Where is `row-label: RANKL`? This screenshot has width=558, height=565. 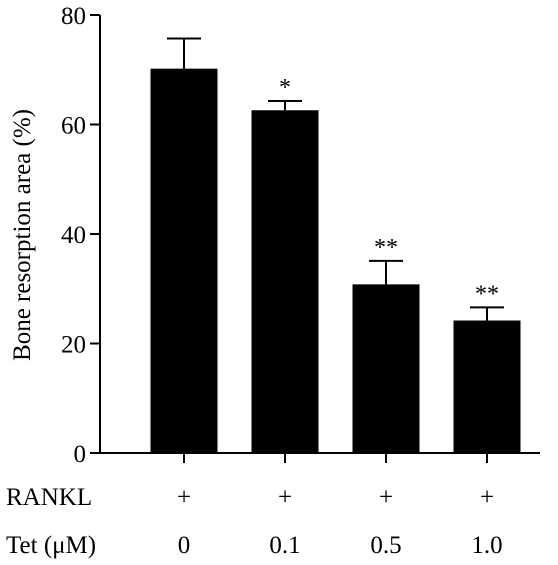 row-label: RANKL is located at coordinates (49, 497).